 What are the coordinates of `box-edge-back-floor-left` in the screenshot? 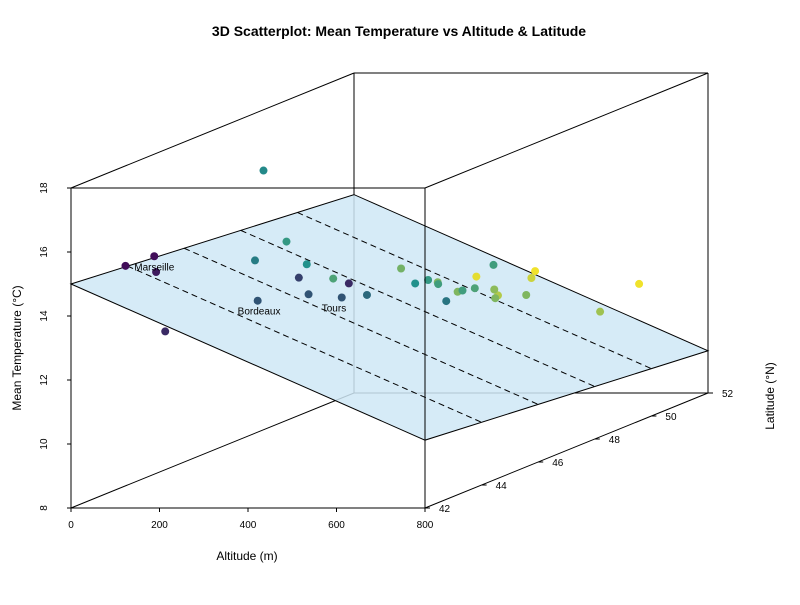 It's located at (212, 450).